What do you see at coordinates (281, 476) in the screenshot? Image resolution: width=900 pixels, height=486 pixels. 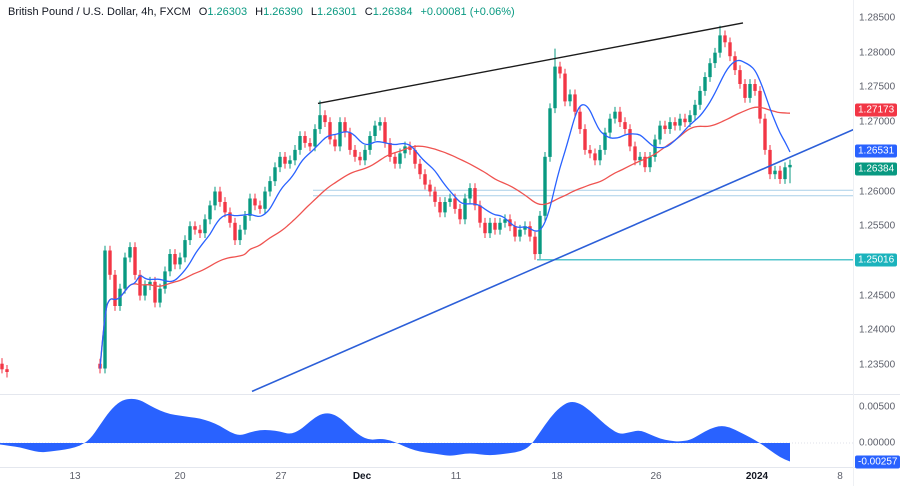 I see `time-label: 27` at bounding box center [281, 476].